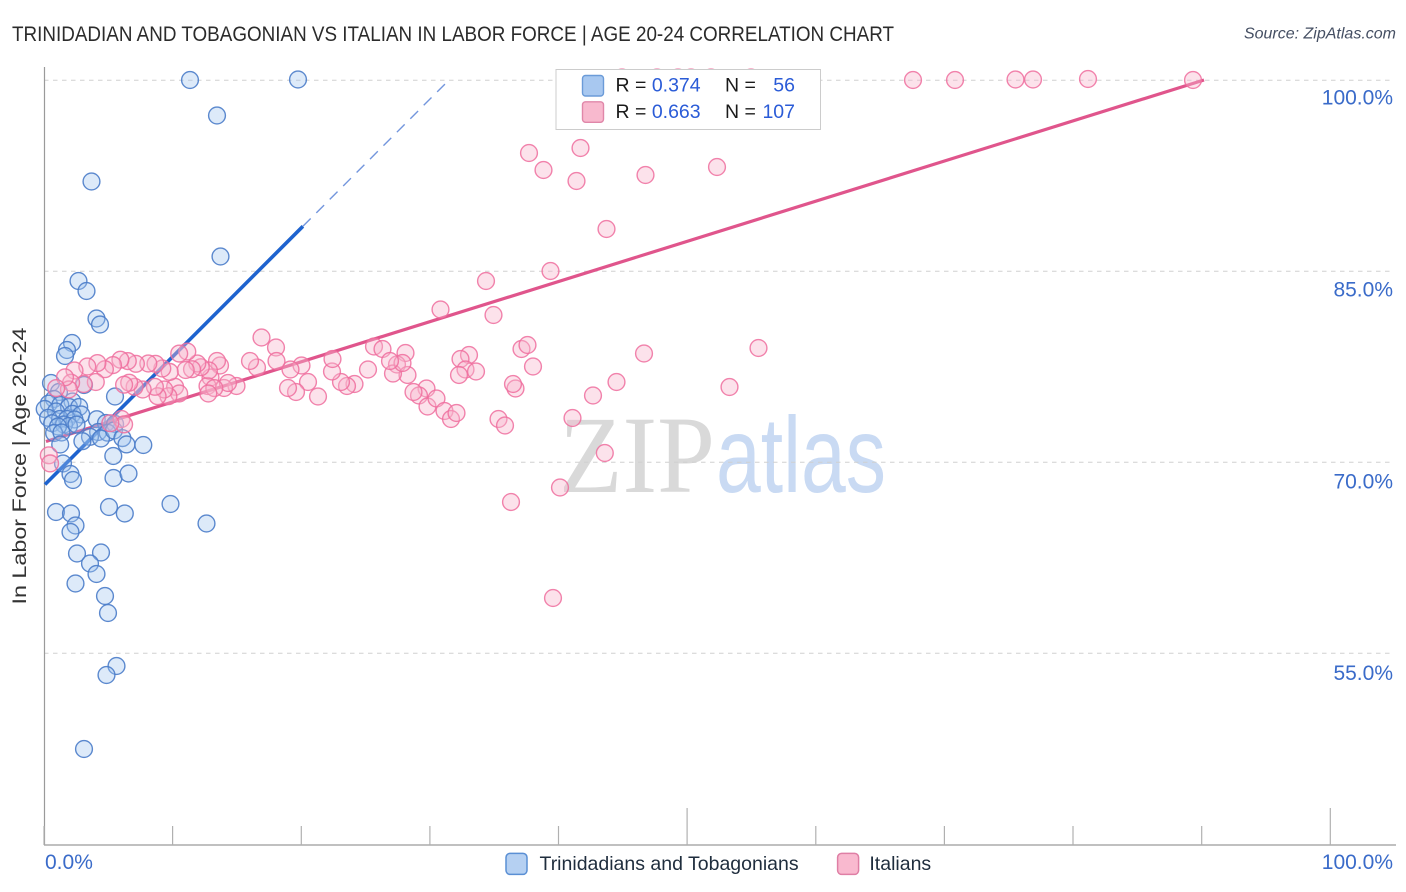 This screenshot has height=892, width=1406. Describe the element at coordinates (669, 864) in the screenshot. I see `svg-text: Trinidadians and Tobagonians` at that location.